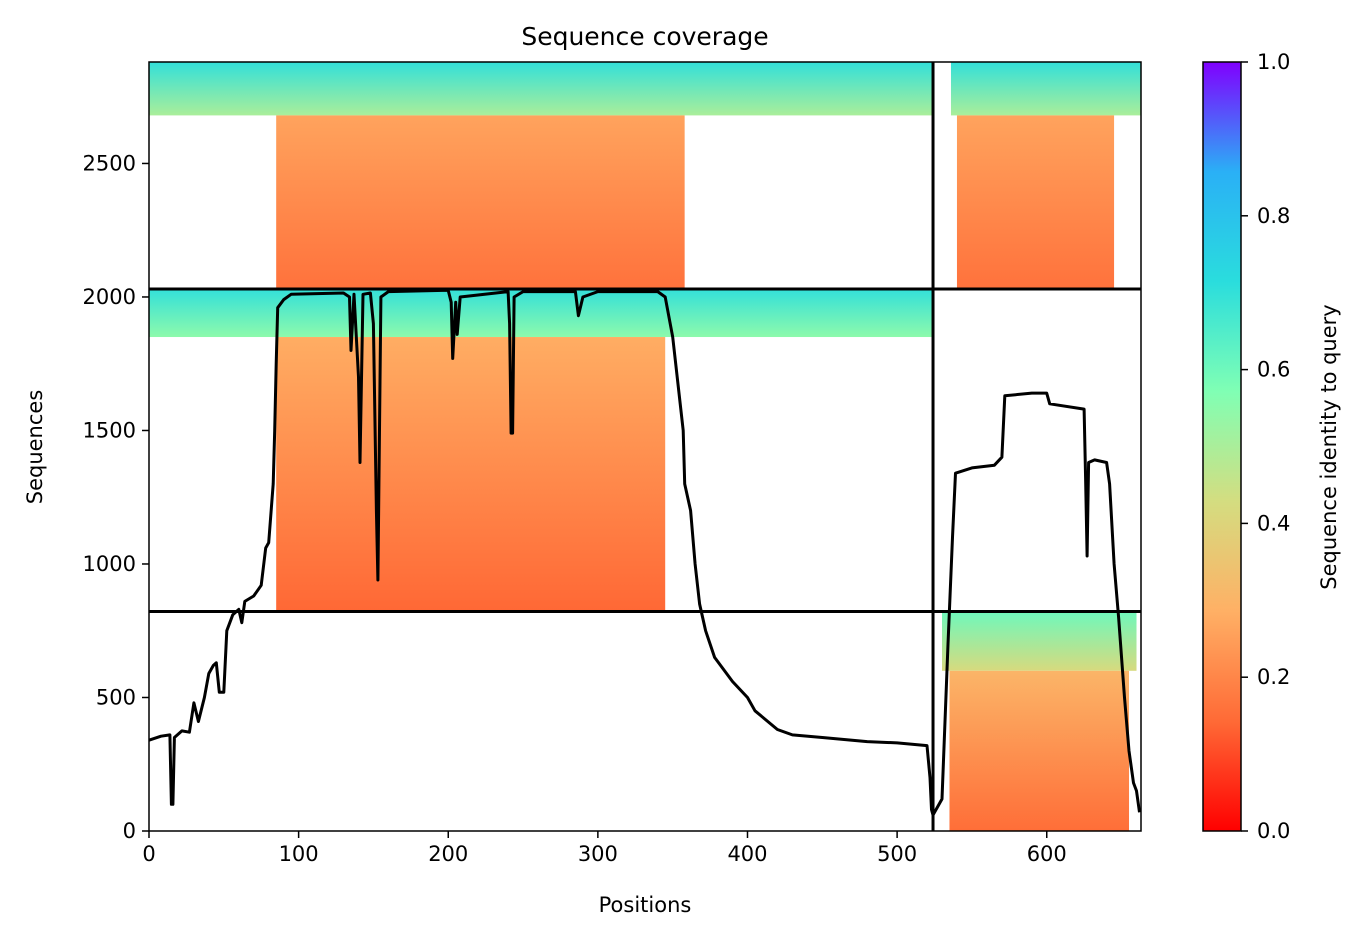 This screenshot has width=1364, height=939. Describe the element at coordinates (1273, 831) in the screenshot. I see `colorbar-tick-label: 0.0` at that location.